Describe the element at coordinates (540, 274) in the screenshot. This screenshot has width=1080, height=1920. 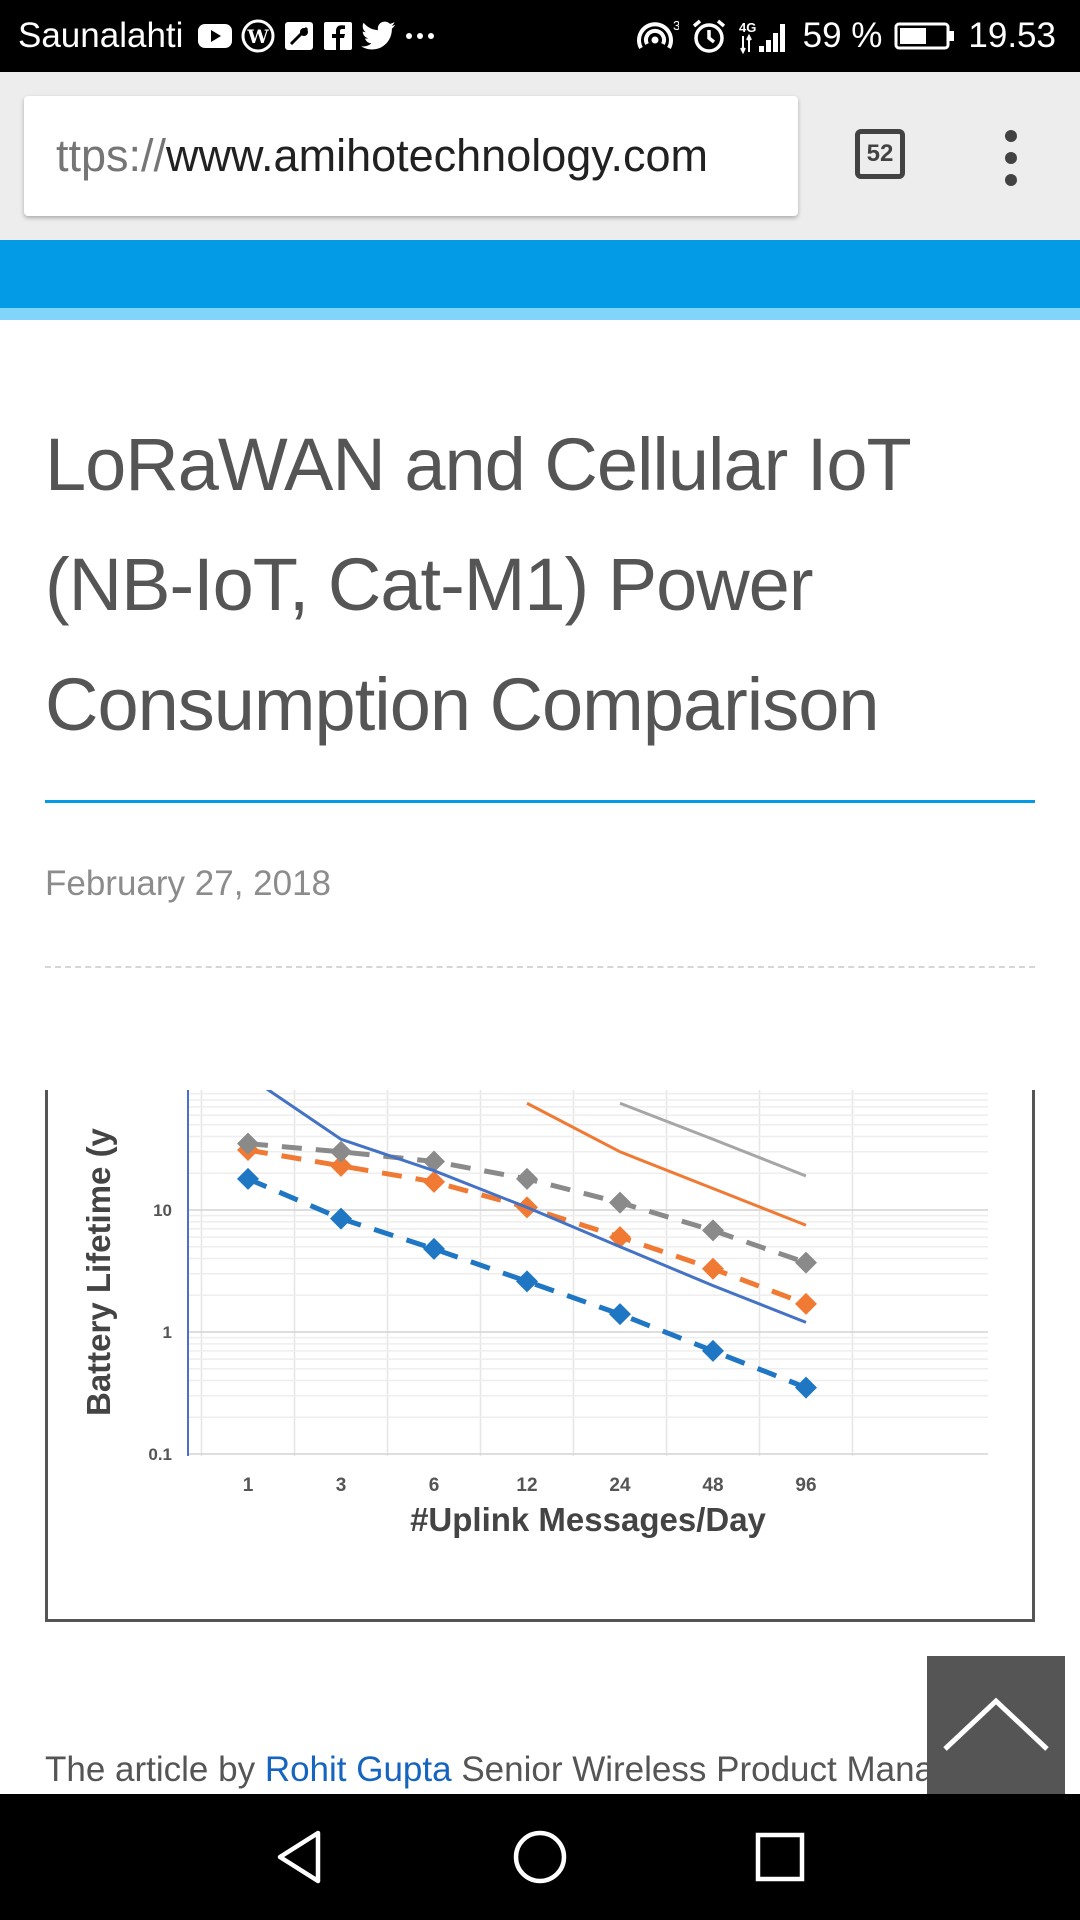
I see `site-header-band` at that location.